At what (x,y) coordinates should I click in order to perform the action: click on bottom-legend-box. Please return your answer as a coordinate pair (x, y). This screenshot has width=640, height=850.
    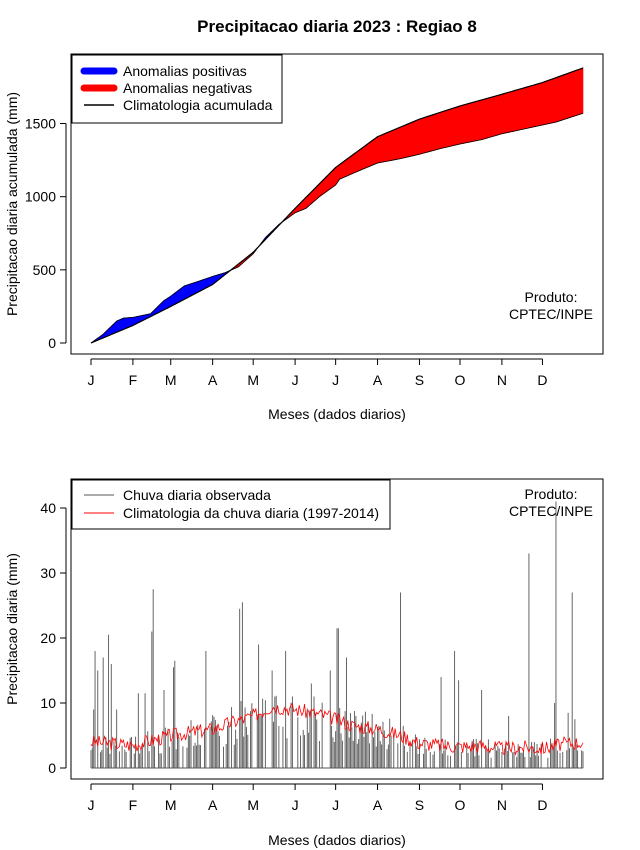
    Looking at the image, I should click on (231, 504).